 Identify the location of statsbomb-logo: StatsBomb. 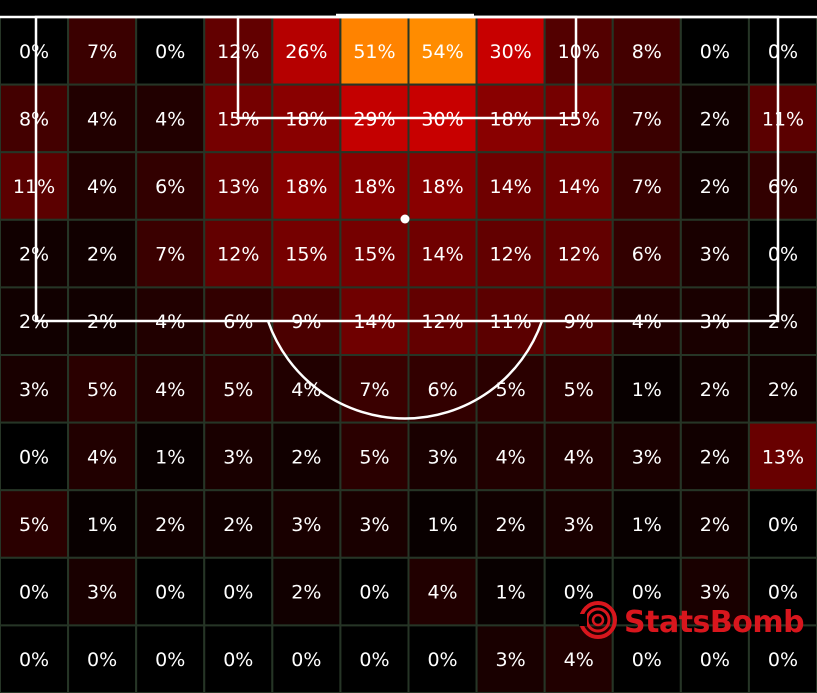
(692, 620).